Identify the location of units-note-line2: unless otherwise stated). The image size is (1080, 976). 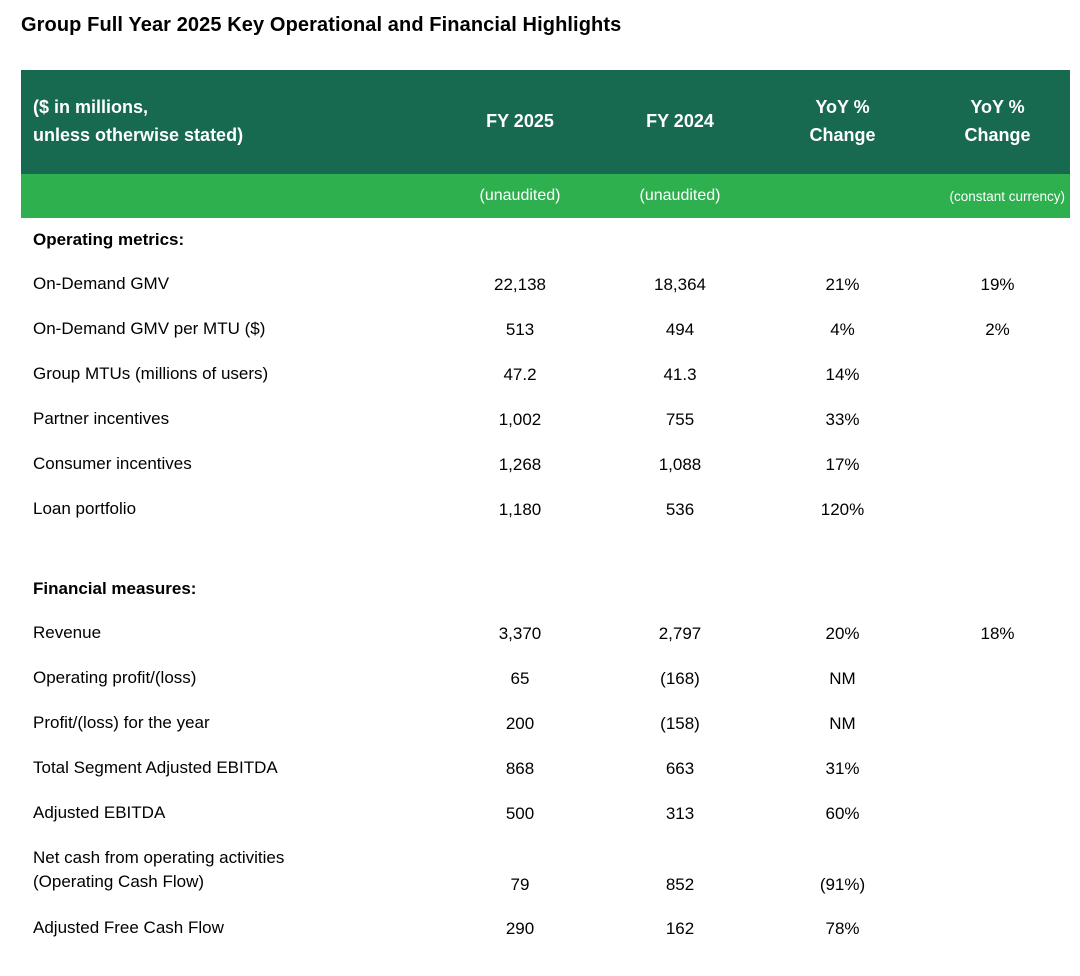
(138, 135).